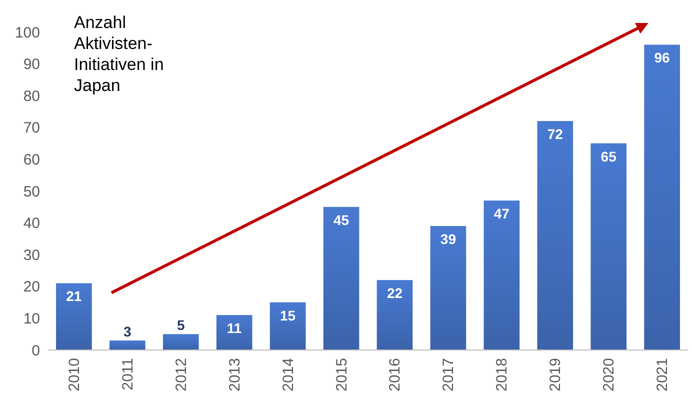  Describe the element at coordinates (448, 238) in the screenshot. I see `data-label: 39` at that location.